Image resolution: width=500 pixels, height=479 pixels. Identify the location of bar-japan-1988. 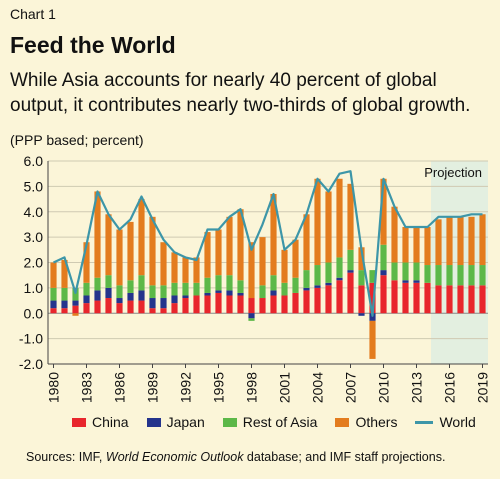
(141, 295).